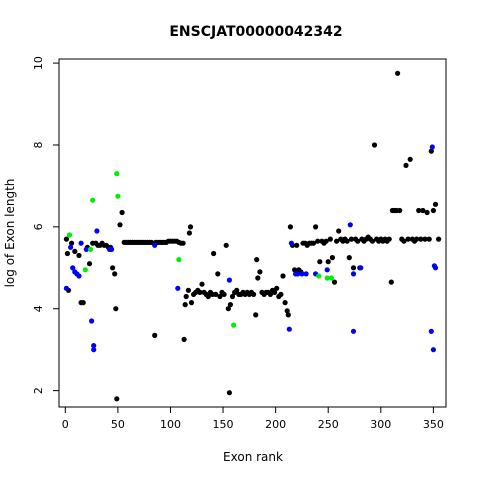 The width and height of the screenshot is (480, 480). Describe the element at coordinates (38, 63) in the screenshot. I see `y-tick-label: 10` at that location.